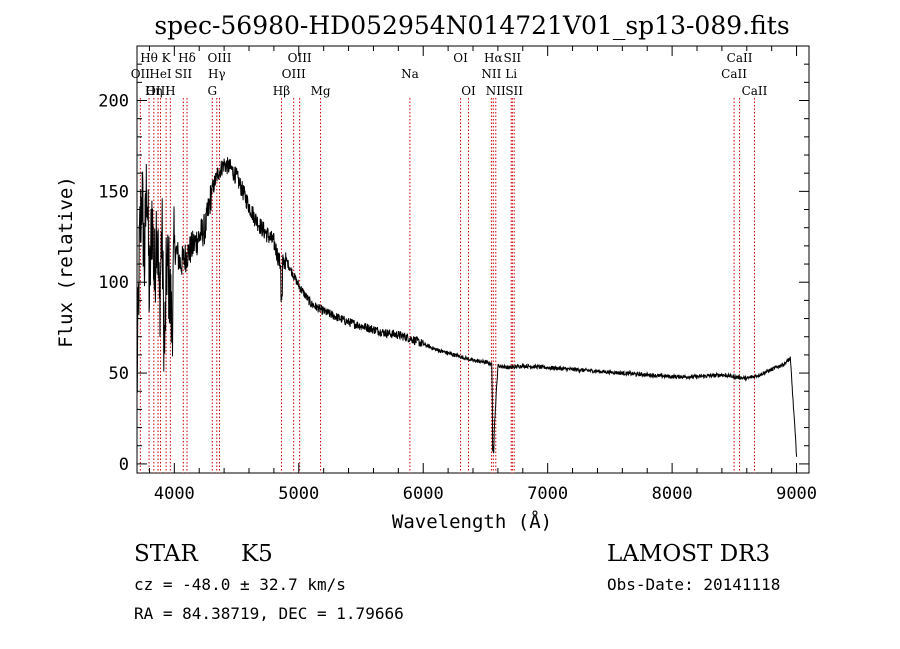  Describe the element at coordinates (174, 494) in the screenshot. I see `x-tick-label: 4000` at that location.